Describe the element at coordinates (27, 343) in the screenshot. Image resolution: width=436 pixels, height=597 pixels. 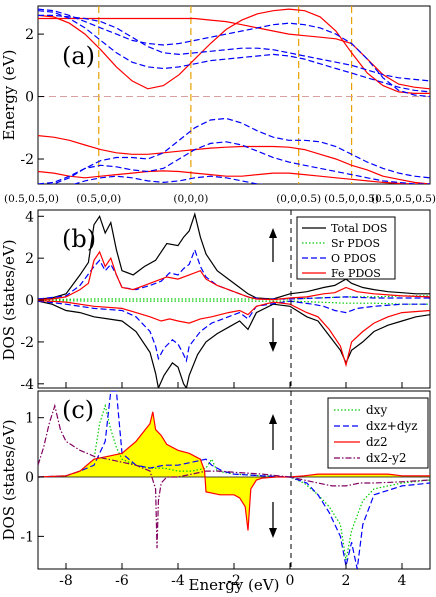
I see `panel-b-ytick-label: -2` at that location.